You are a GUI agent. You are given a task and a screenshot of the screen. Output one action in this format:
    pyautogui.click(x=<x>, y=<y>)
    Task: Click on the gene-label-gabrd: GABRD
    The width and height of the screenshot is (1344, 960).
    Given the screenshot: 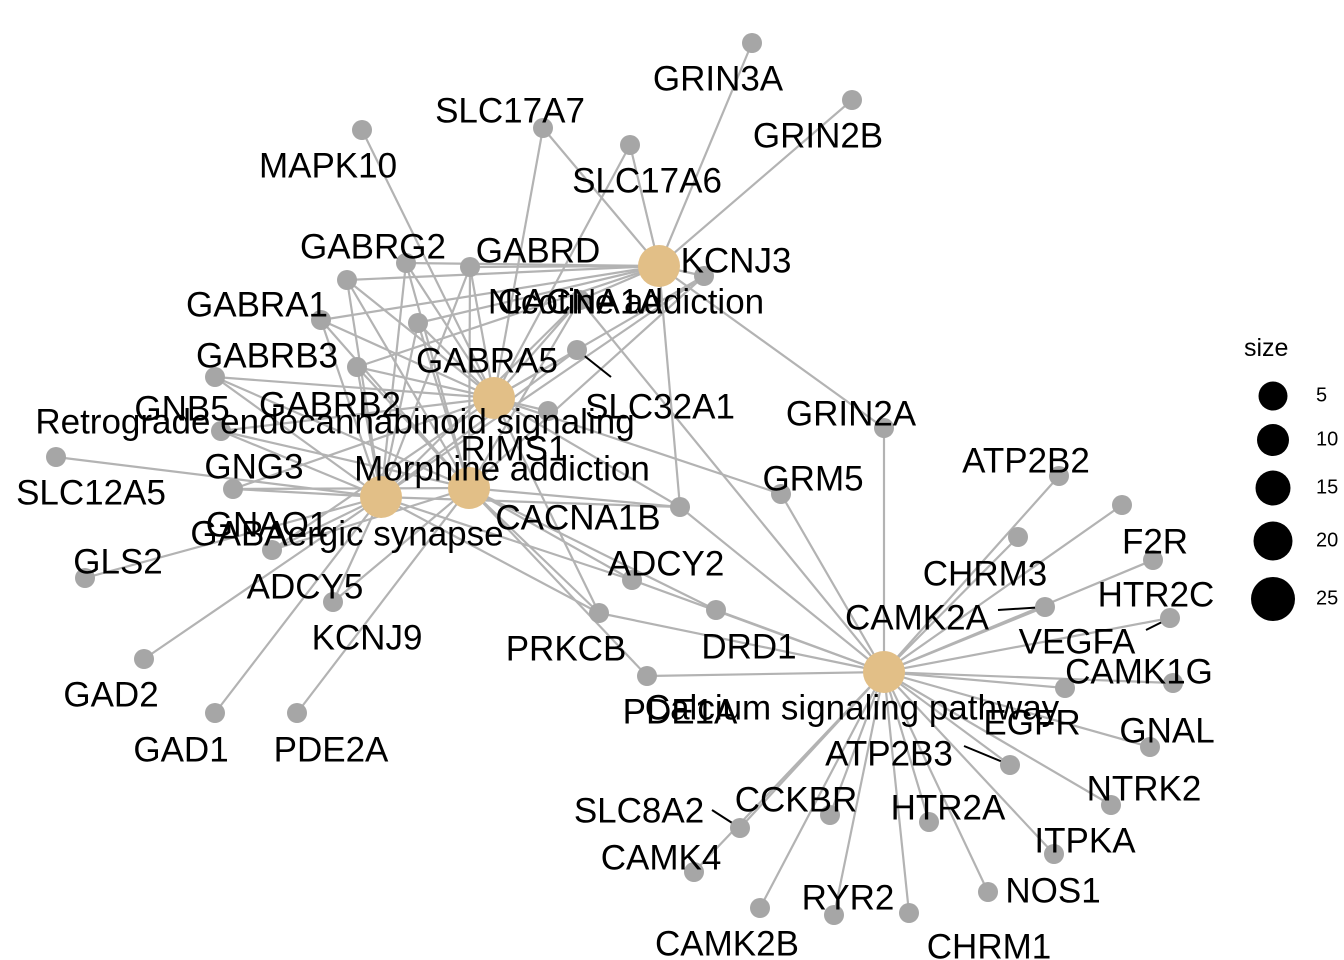 What is the action you would take?
    pyautogui.click(x=538, y=250)
    